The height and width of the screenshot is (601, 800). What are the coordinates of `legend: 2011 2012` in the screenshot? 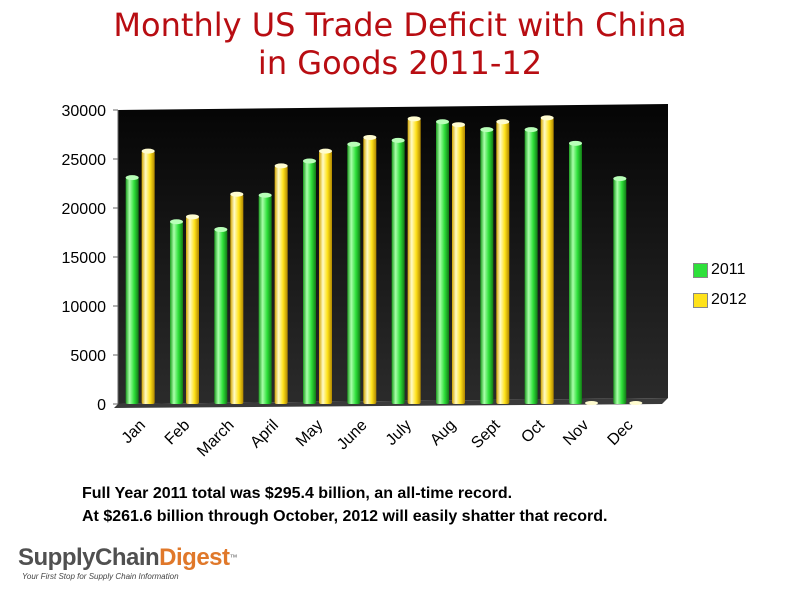 It's located at (720, 285).